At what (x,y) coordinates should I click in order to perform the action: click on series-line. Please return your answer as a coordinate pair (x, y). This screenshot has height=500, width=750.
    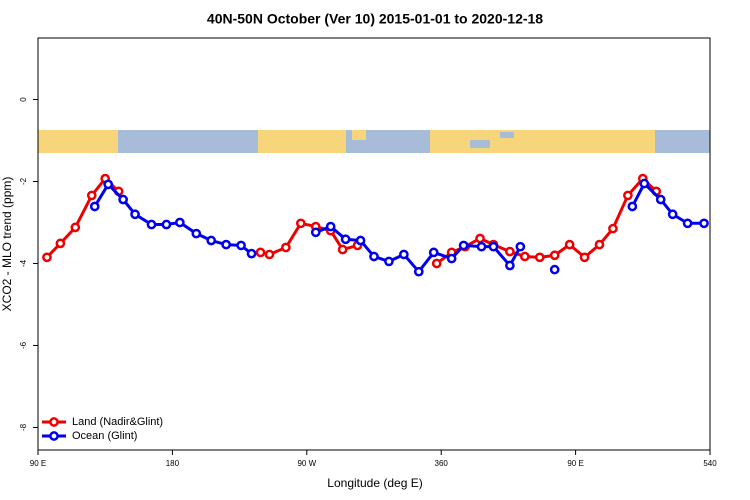
    Looking at the image, I should click on (351, 220).